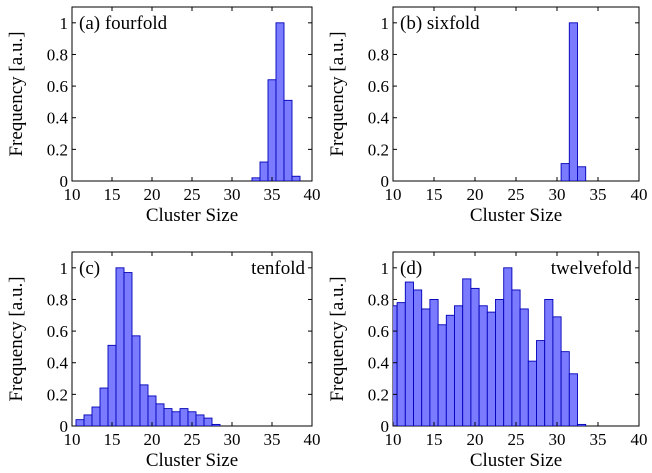  I want to click on x-tick-label: 25, so click(516, 439).